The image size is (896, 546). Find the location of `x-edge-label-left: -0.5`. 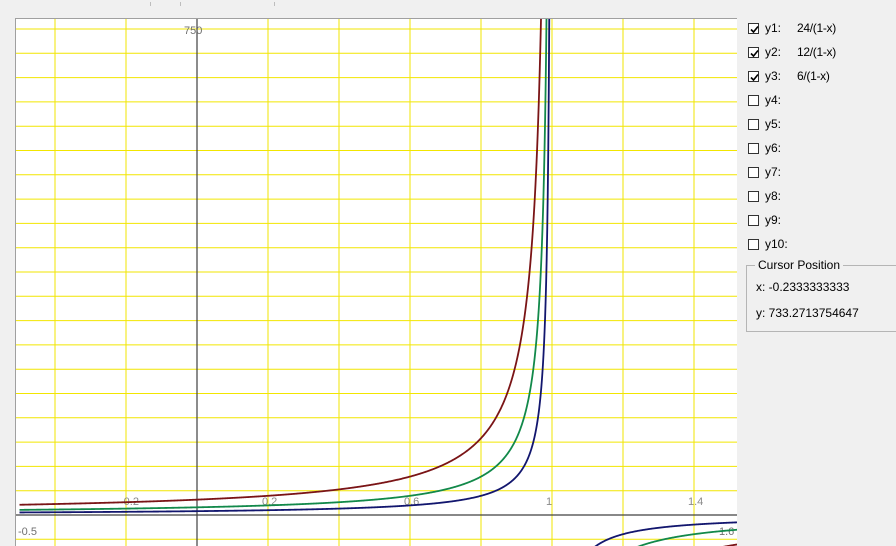

x-edge-label-left: -0.5 is located at coordinates (27, 532).